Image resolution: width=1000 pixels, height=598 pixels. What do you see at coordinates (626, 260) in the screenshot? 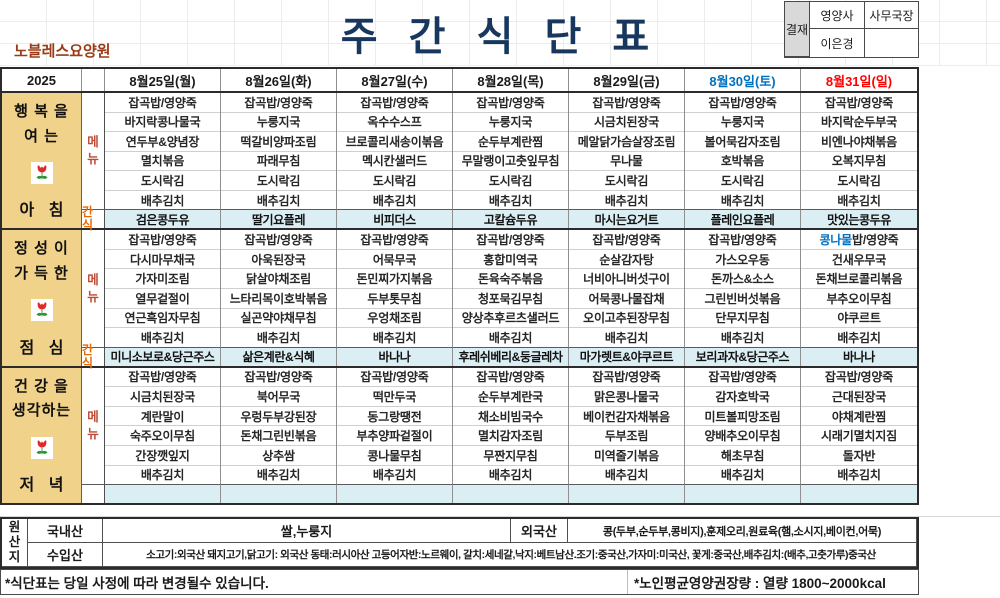
I see `menu-item: 순살감자탕` at bounding box center [626, 260].